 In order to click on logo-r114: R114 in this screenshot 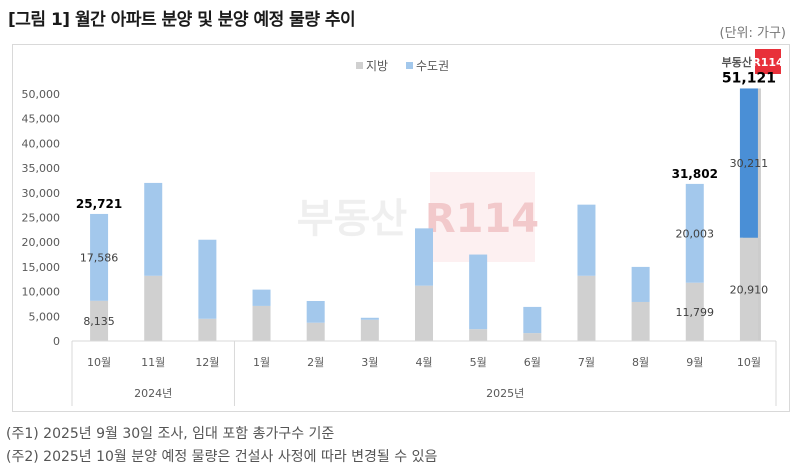, I will do `click(768, 62)`.